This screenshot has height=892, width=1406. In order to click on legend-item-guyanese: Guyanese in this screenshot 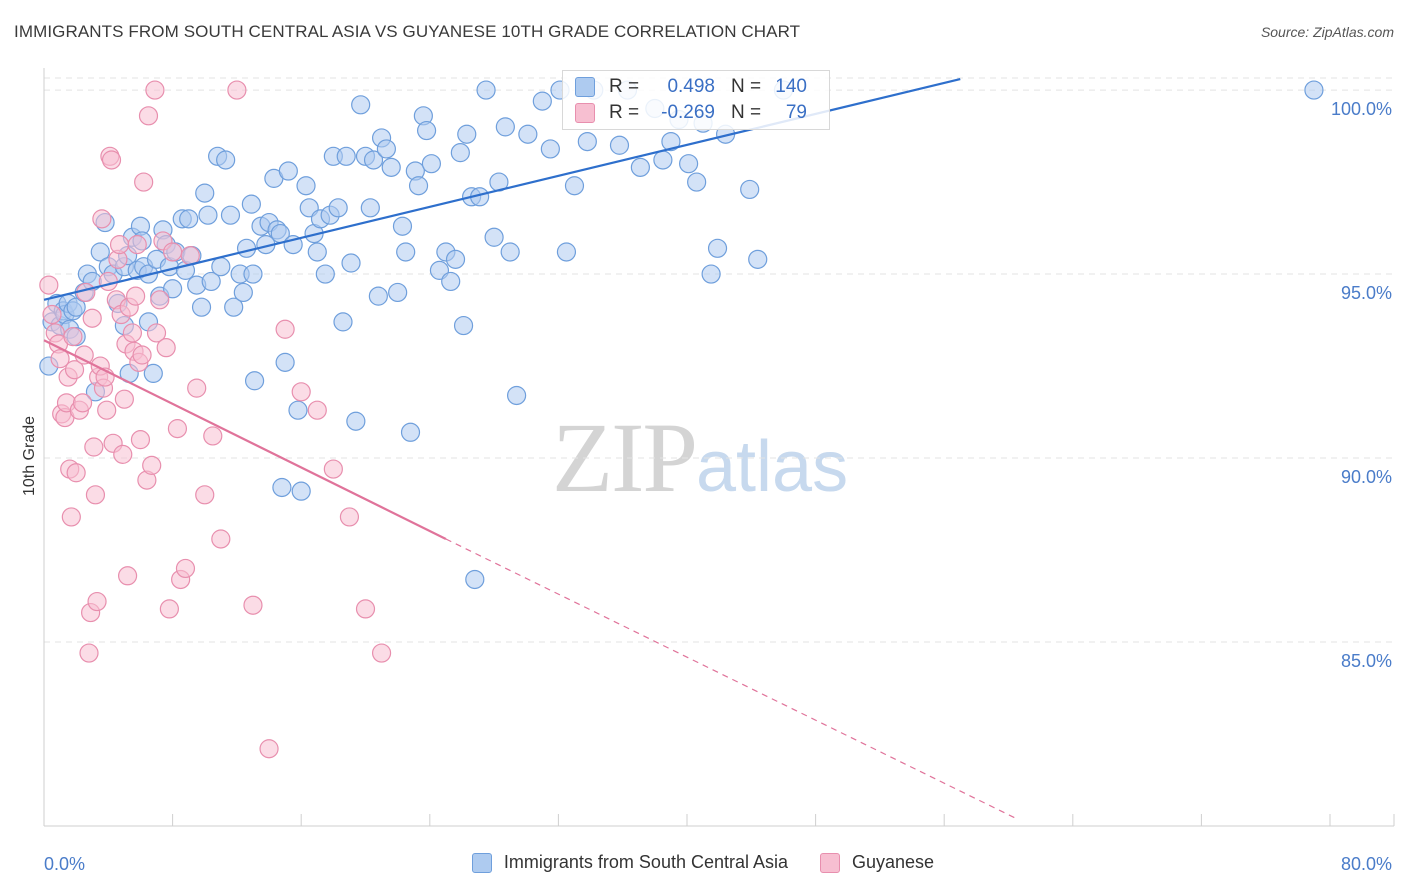, I will do `click(877, 862)`.